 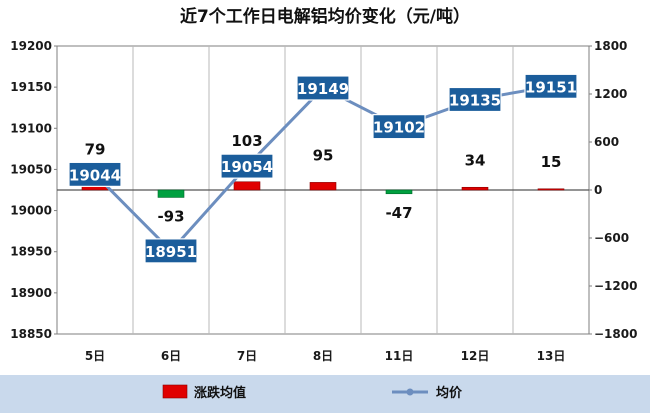 I want to click on y-right-tick-label: 0, so click(x=598, y=190).